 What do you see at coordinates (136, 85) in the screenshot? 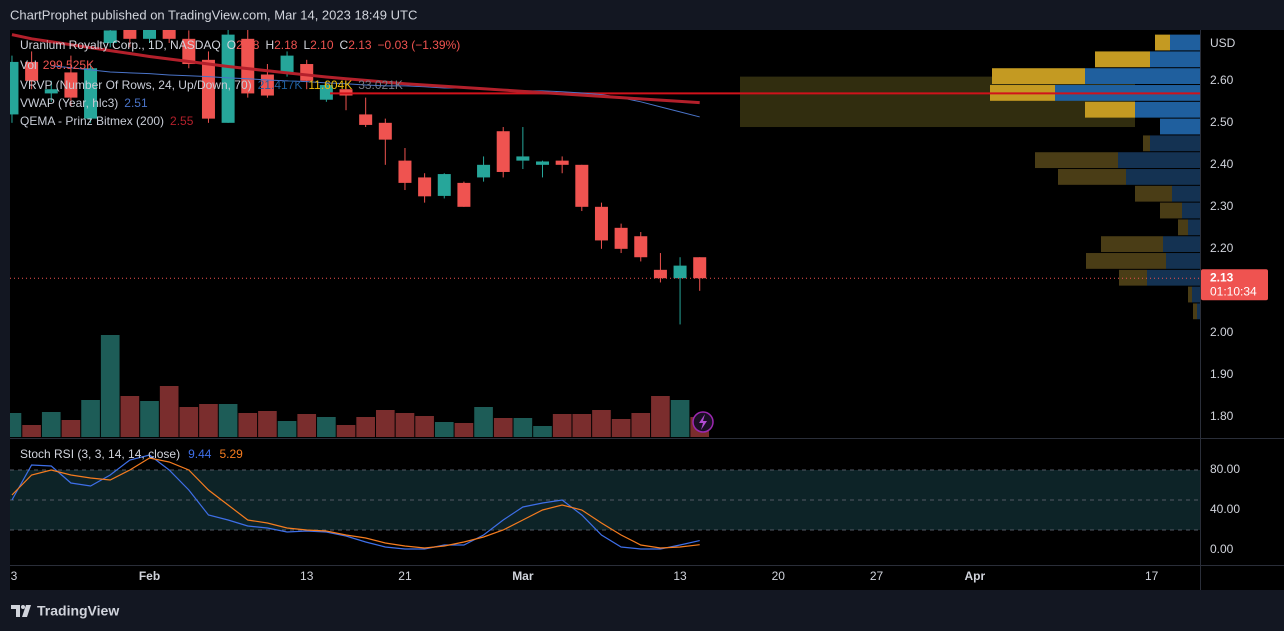
I see `legend-text: VRVP (Number Of Rows, 24, Up/Down, 70)` at bounding box center [136, 85].